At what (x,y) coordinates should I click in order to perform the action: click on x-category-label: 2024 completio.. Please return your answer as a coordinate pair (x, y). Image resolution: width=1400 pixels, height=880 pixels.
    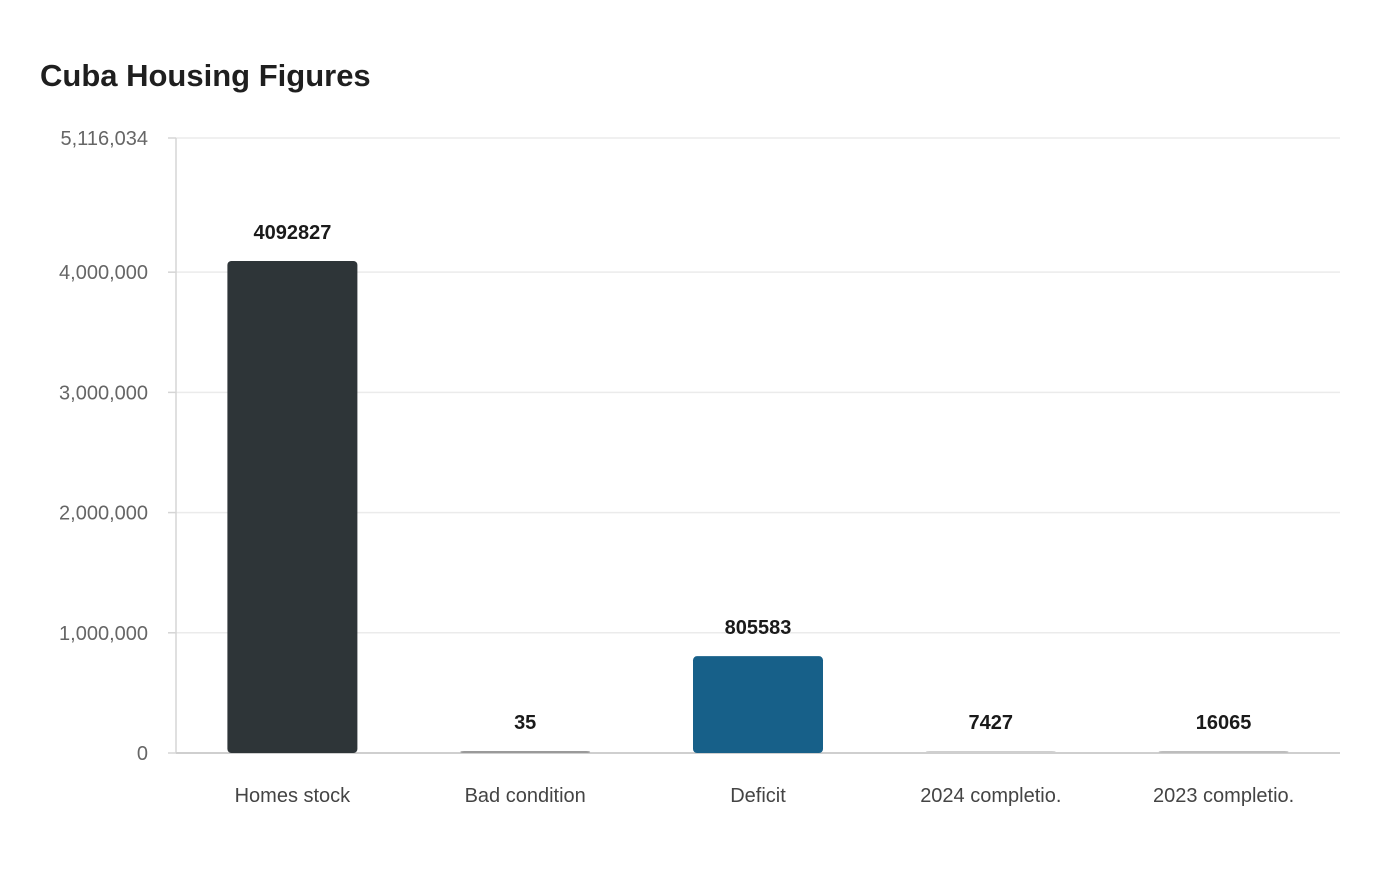
    Looking at the image, I should click on (990, 796).